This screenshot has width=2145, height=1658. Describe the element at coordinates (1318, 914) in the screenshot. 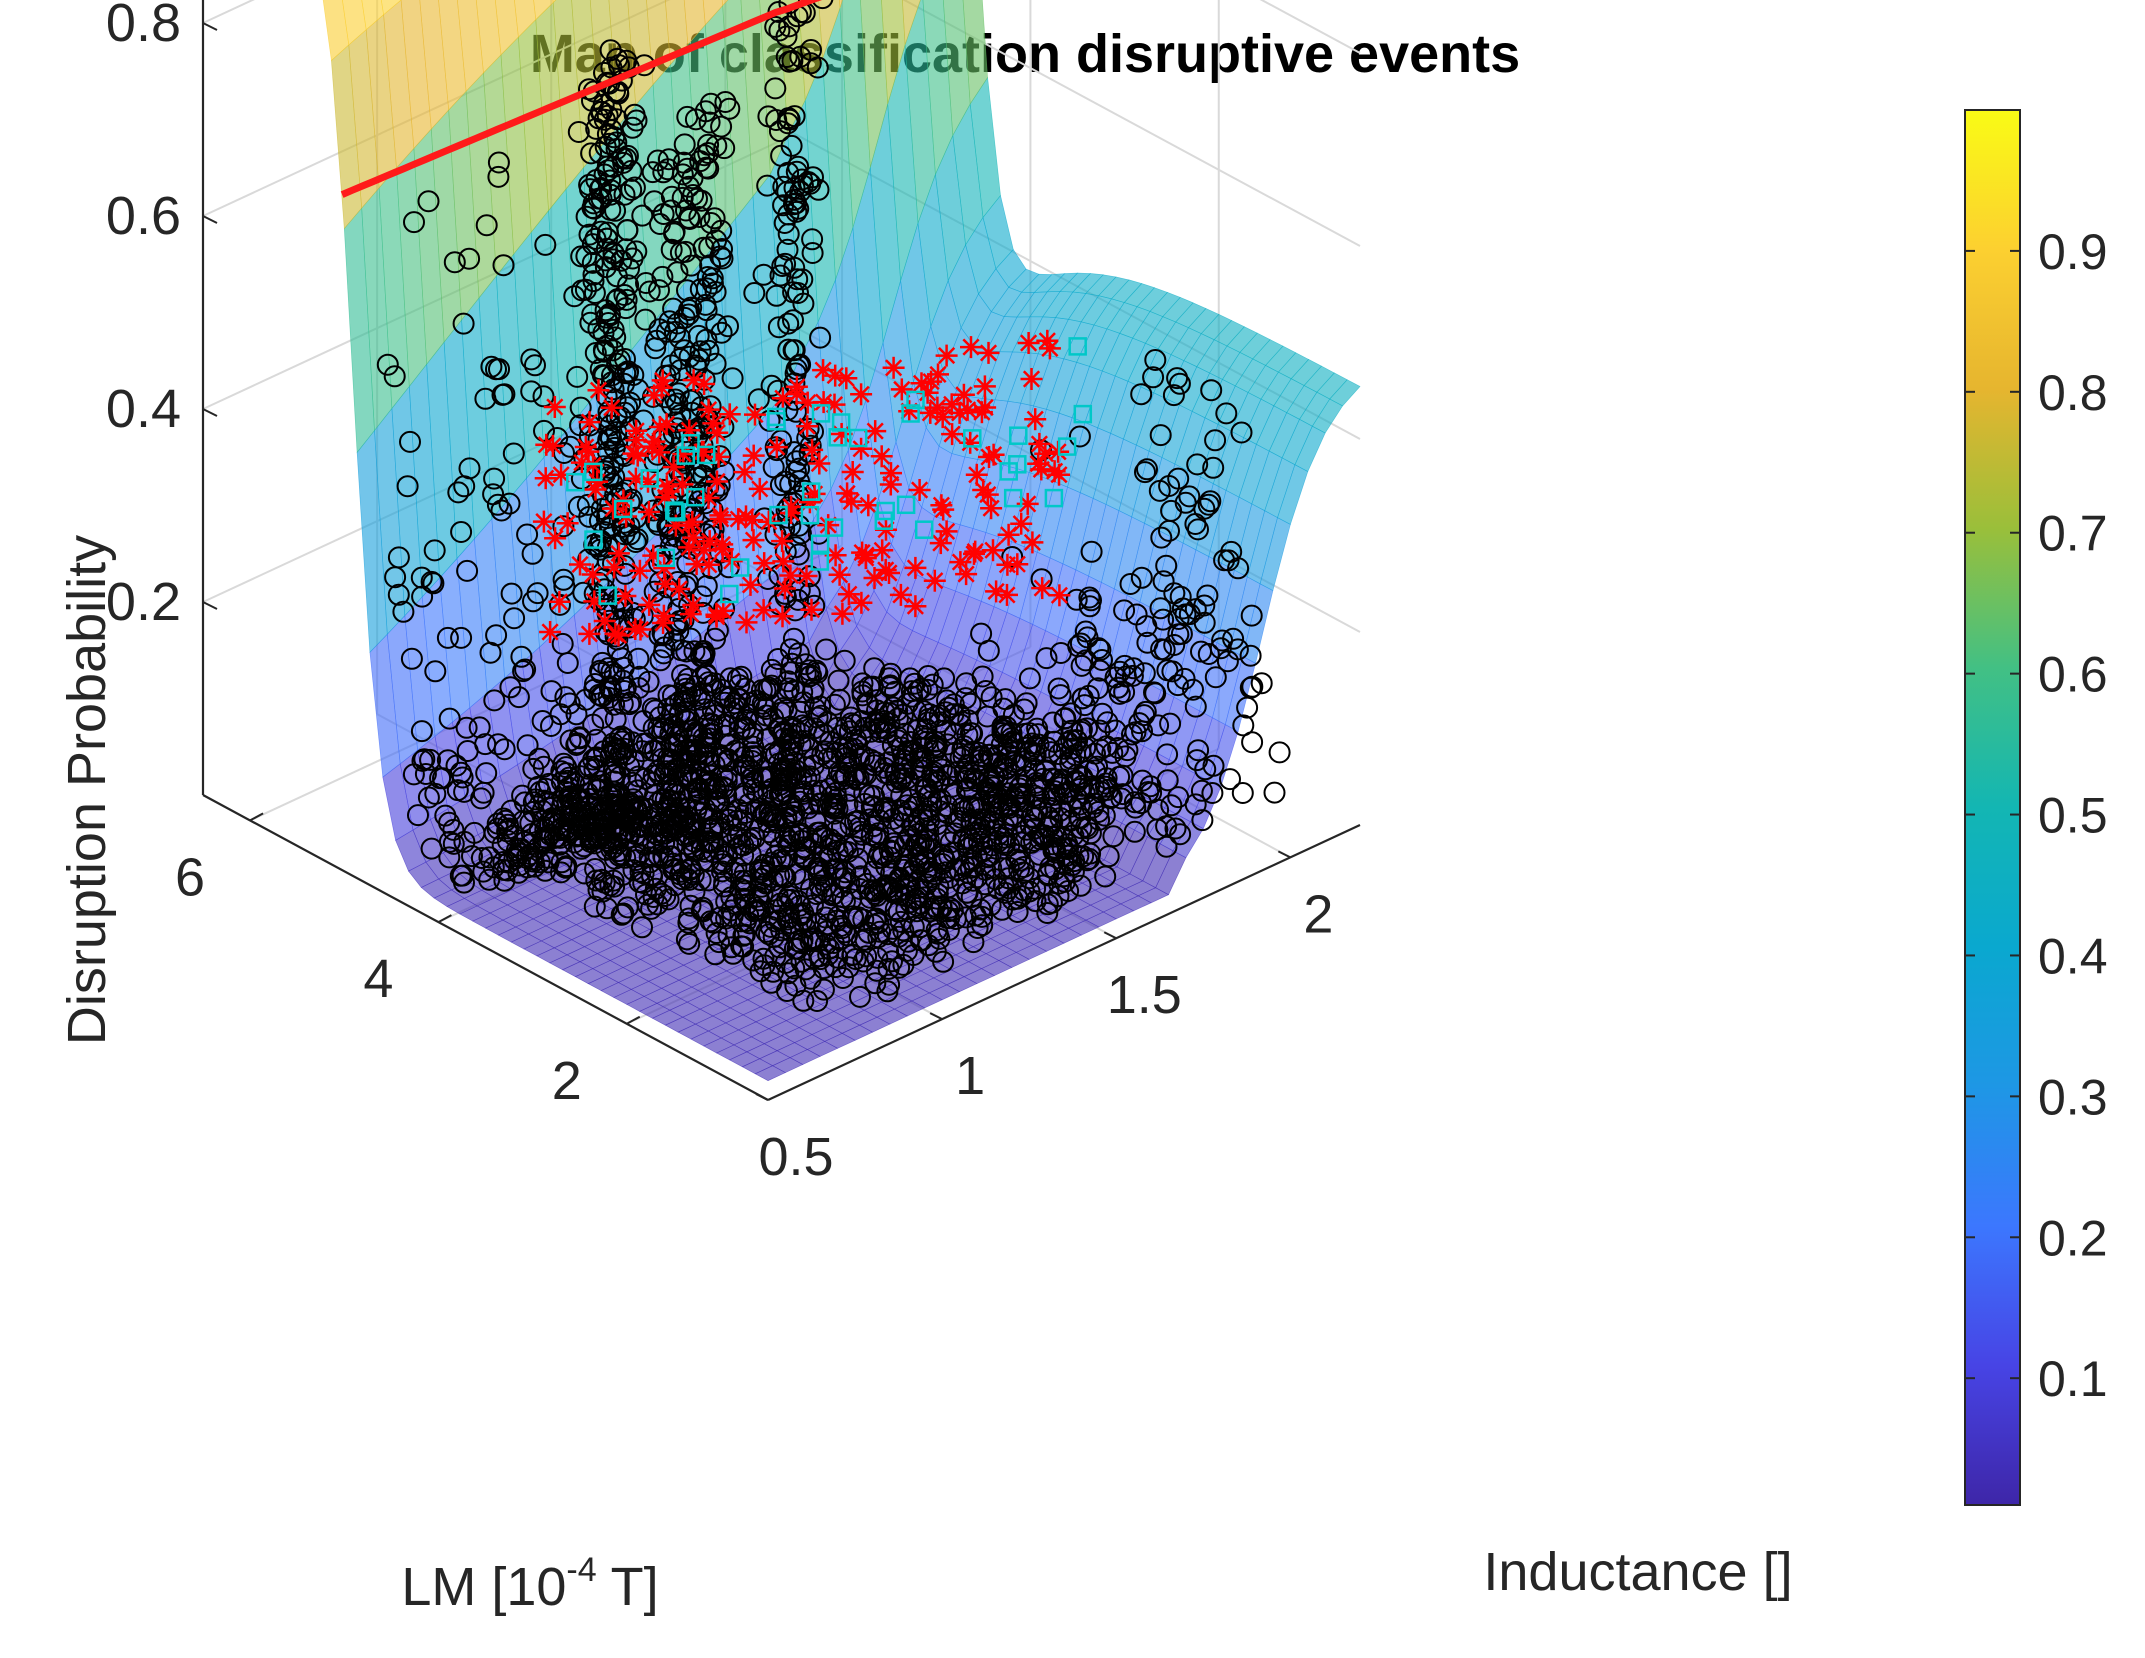

I see `x-tick-label: 2` at that location.